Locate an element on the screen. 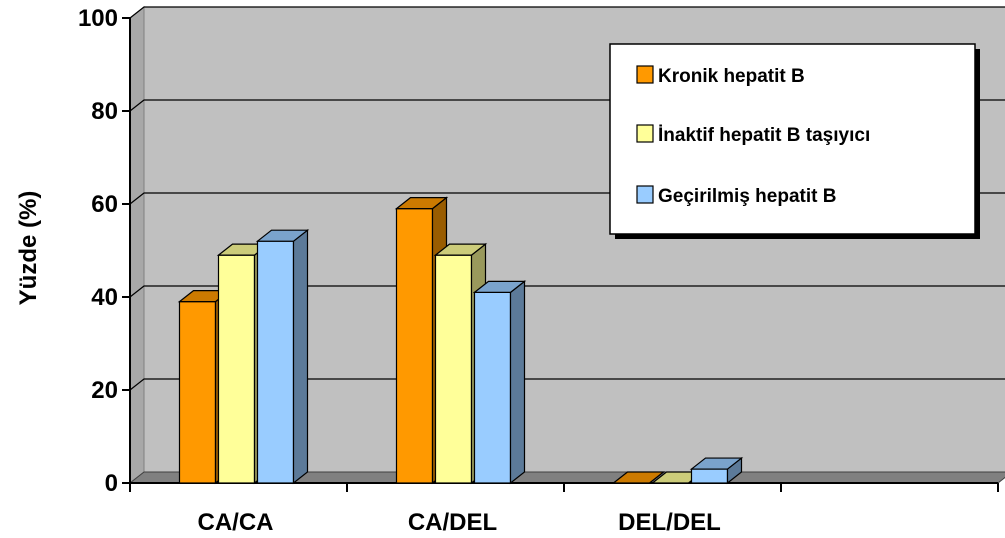 The height and width of the screenshot is (538, 1005). legend-label: İnaktif hepatit B taşıyıcı is located at coordinates (764, 135).